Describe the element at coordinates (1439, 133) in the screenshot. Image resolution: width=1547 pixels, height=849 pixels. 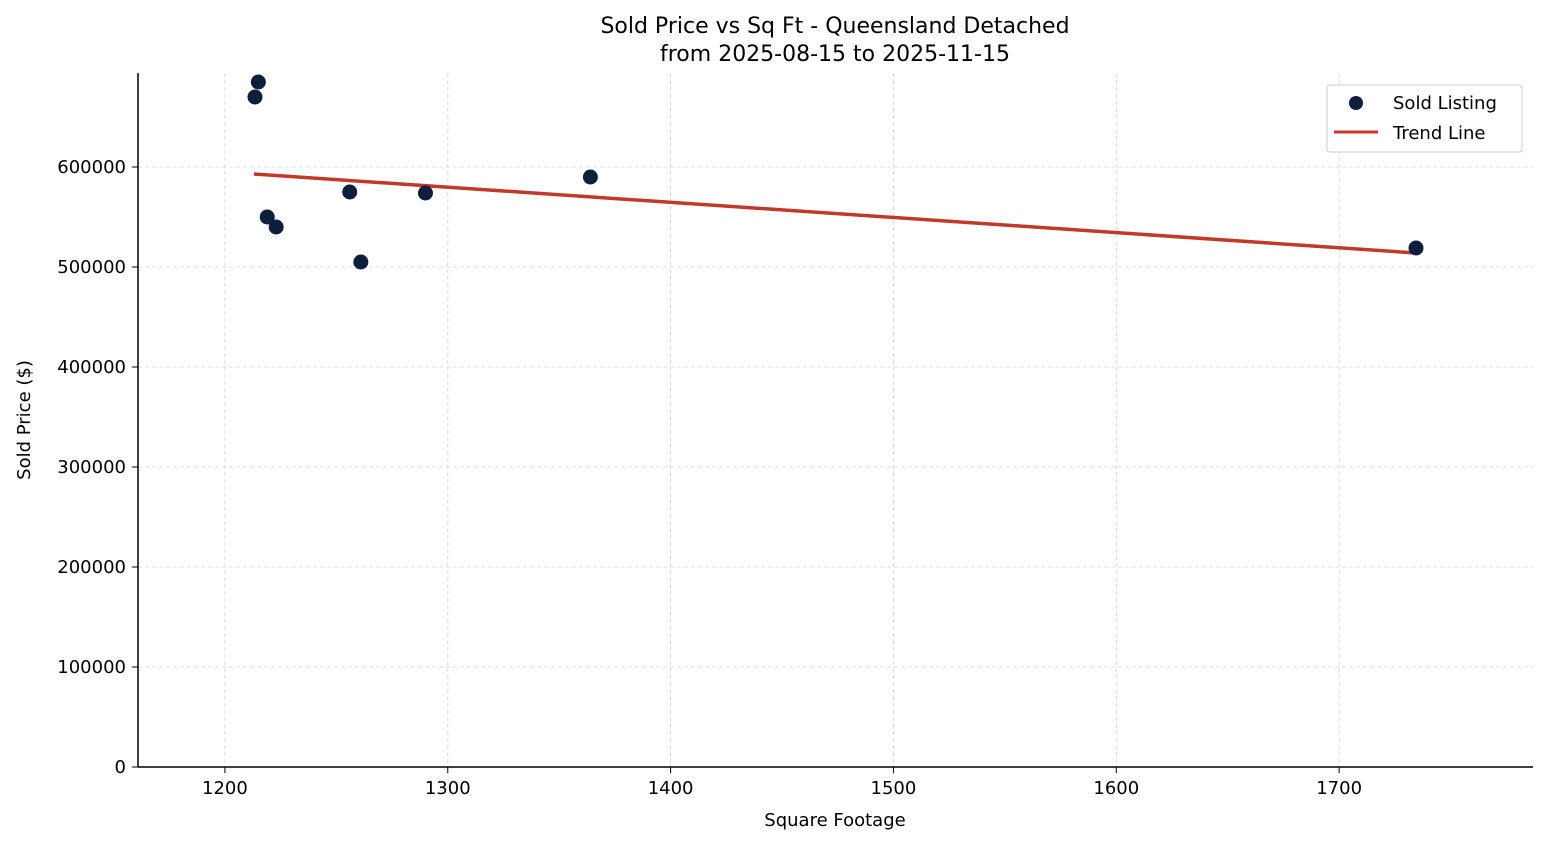
I see `legend-label-trend-line: Trend Line` at that location.